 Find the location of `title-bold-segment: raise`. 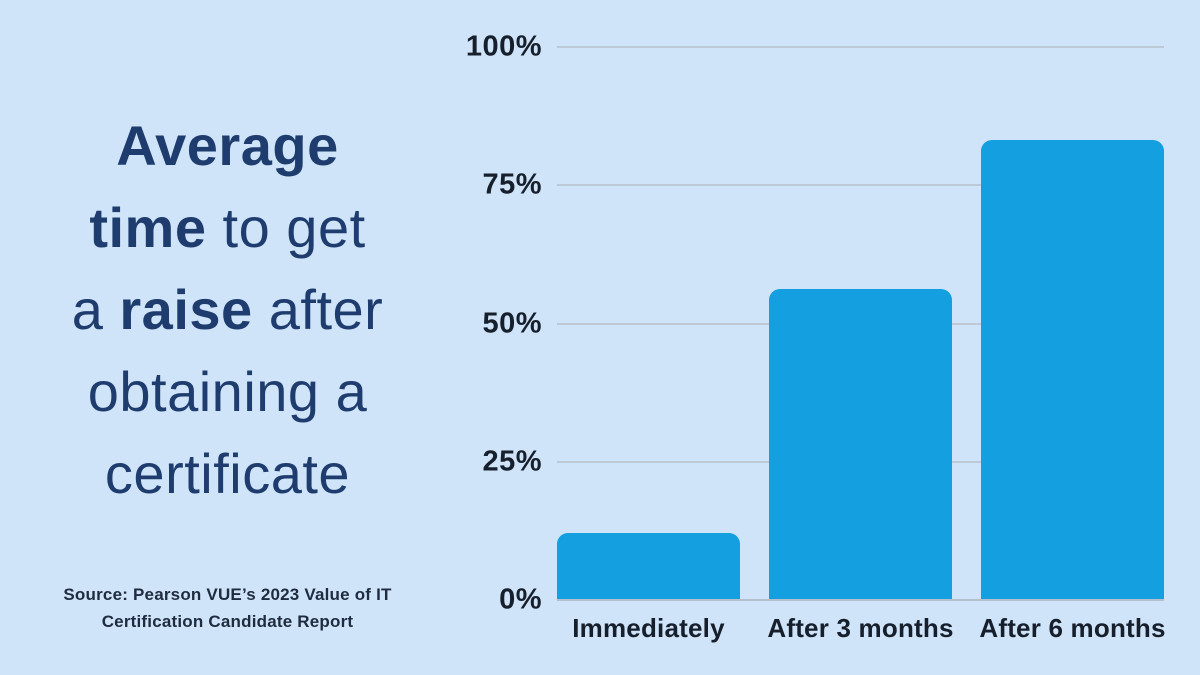

title-bold-segment: raise is located at coordinates (186, 309).